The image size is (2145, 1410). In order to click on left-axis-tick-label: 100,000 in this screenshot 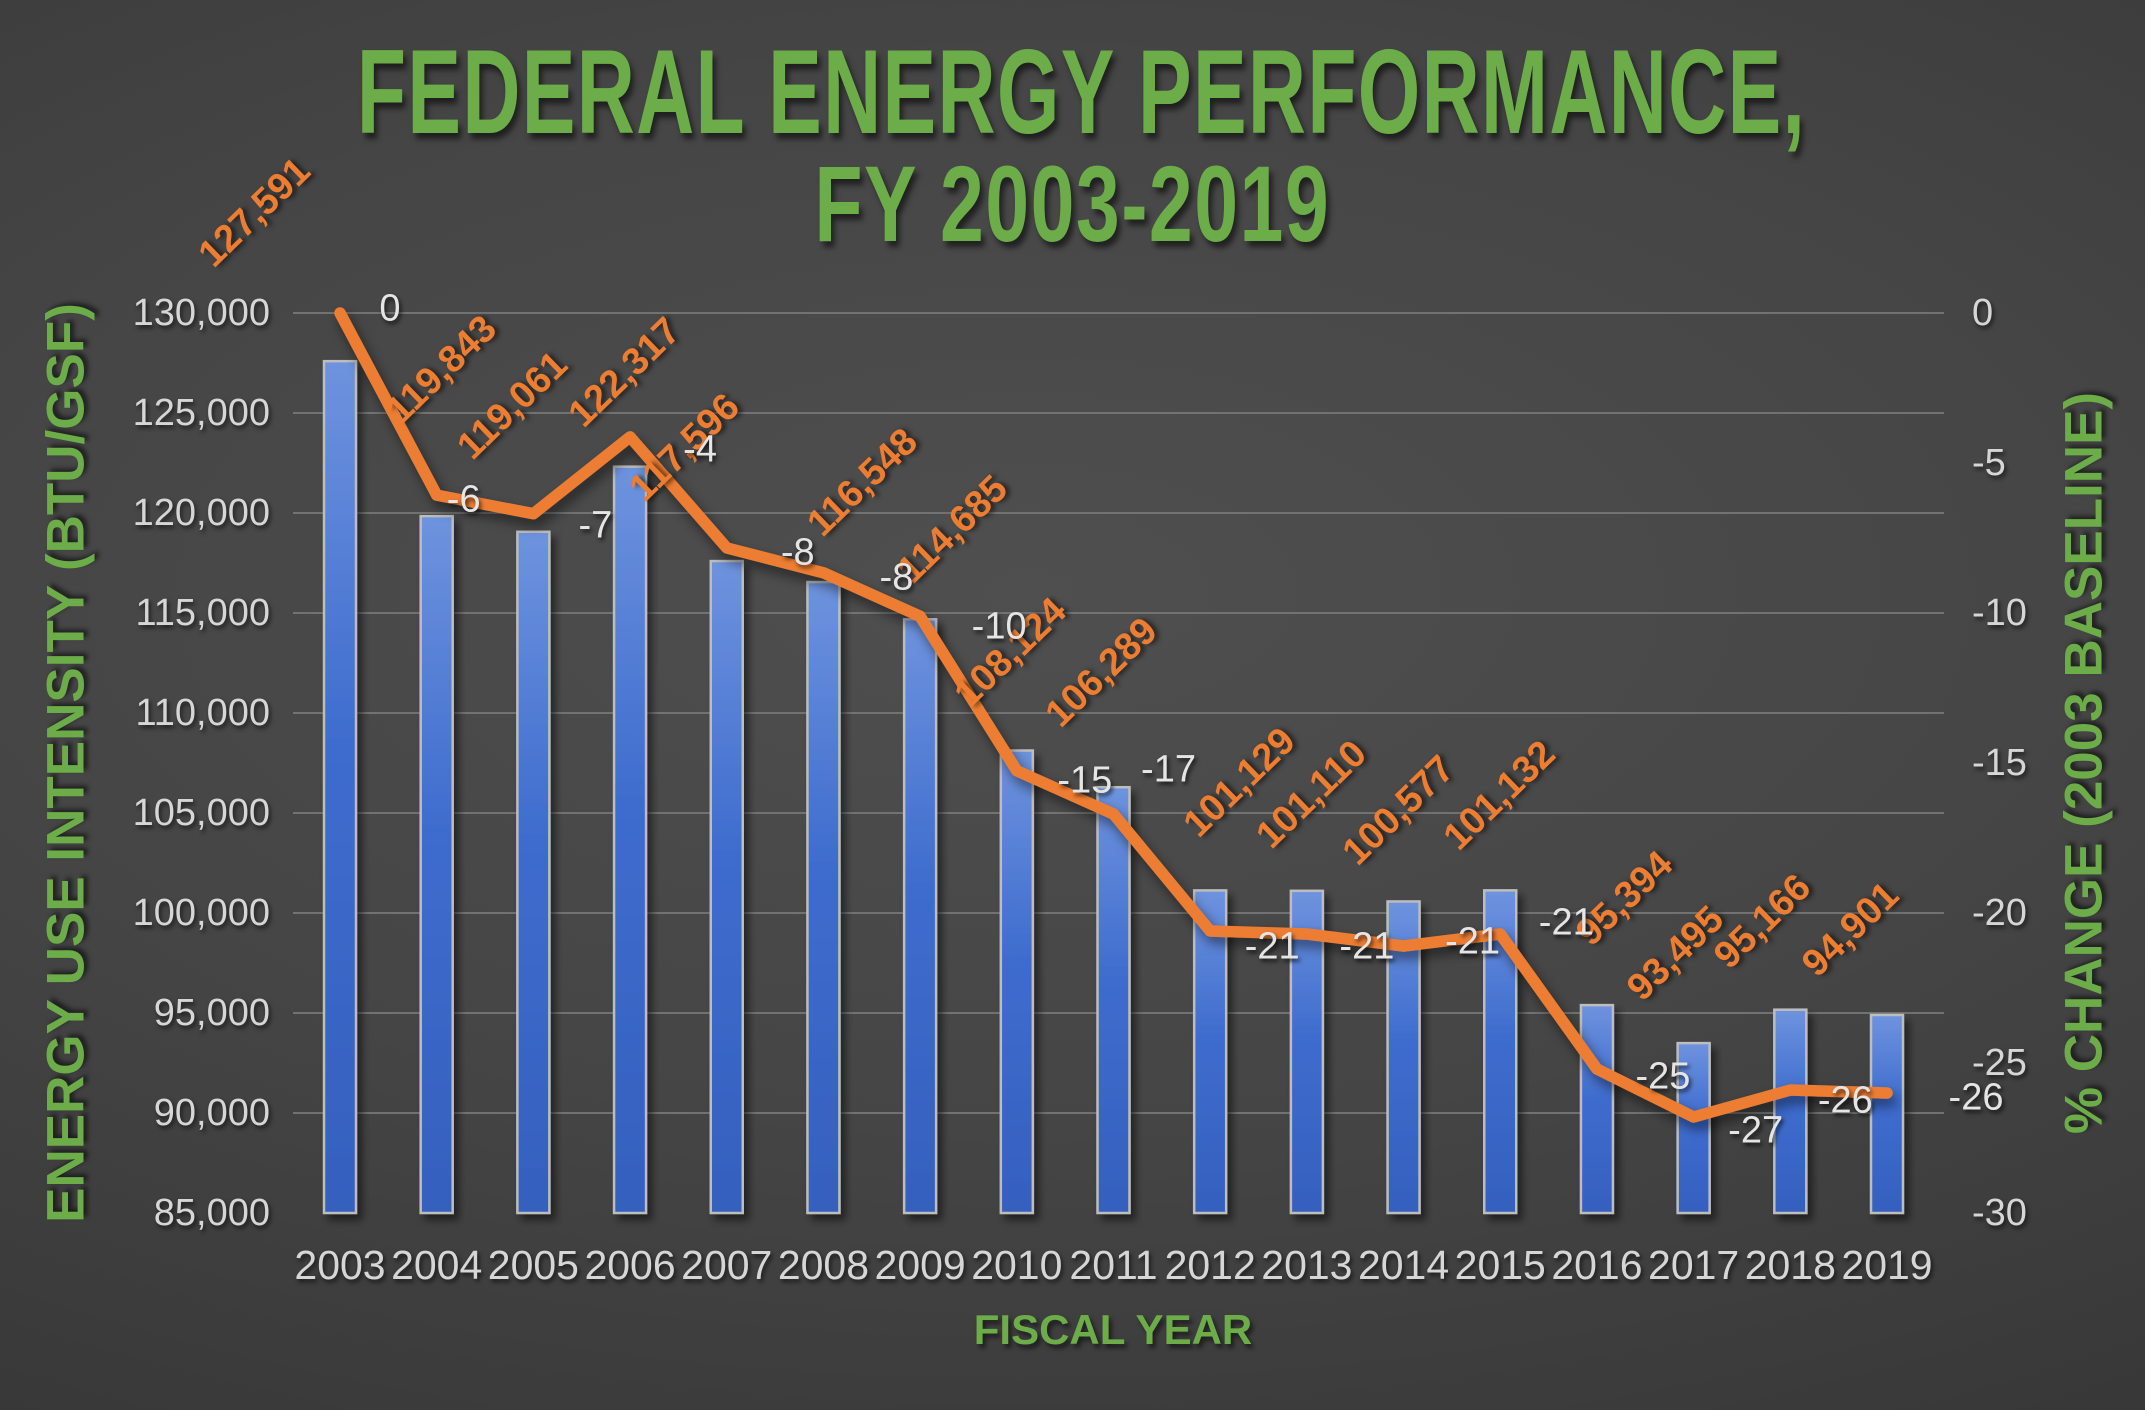, I will do `click(201, 913)`.